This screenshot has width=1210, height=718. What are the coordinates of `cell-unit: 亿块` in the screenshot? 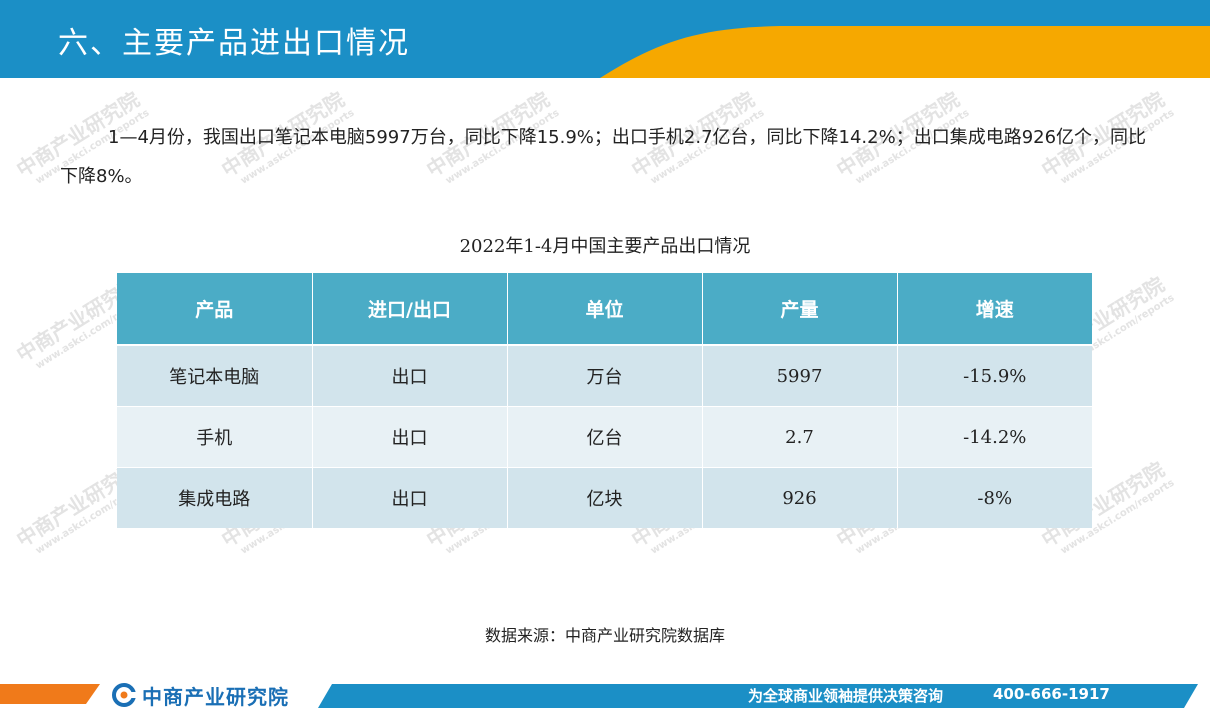 It's located at (605, 497).